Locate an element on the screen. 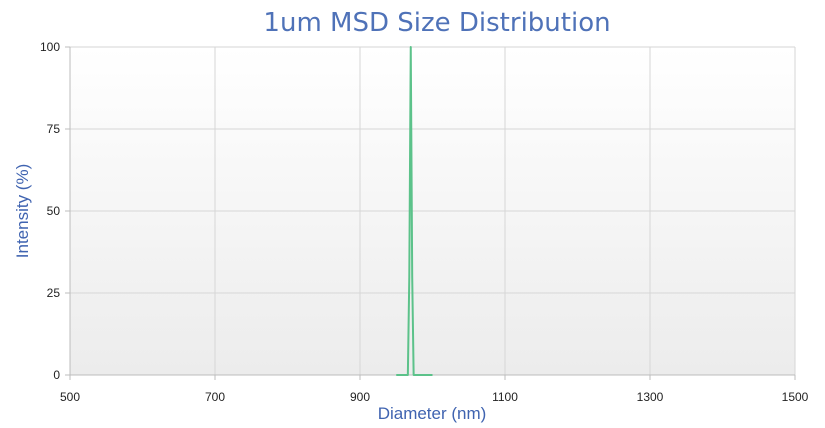 The height and width of the screenshot is (428, 825). x-tick-label: 1100 is located at coordinates (505, 397).